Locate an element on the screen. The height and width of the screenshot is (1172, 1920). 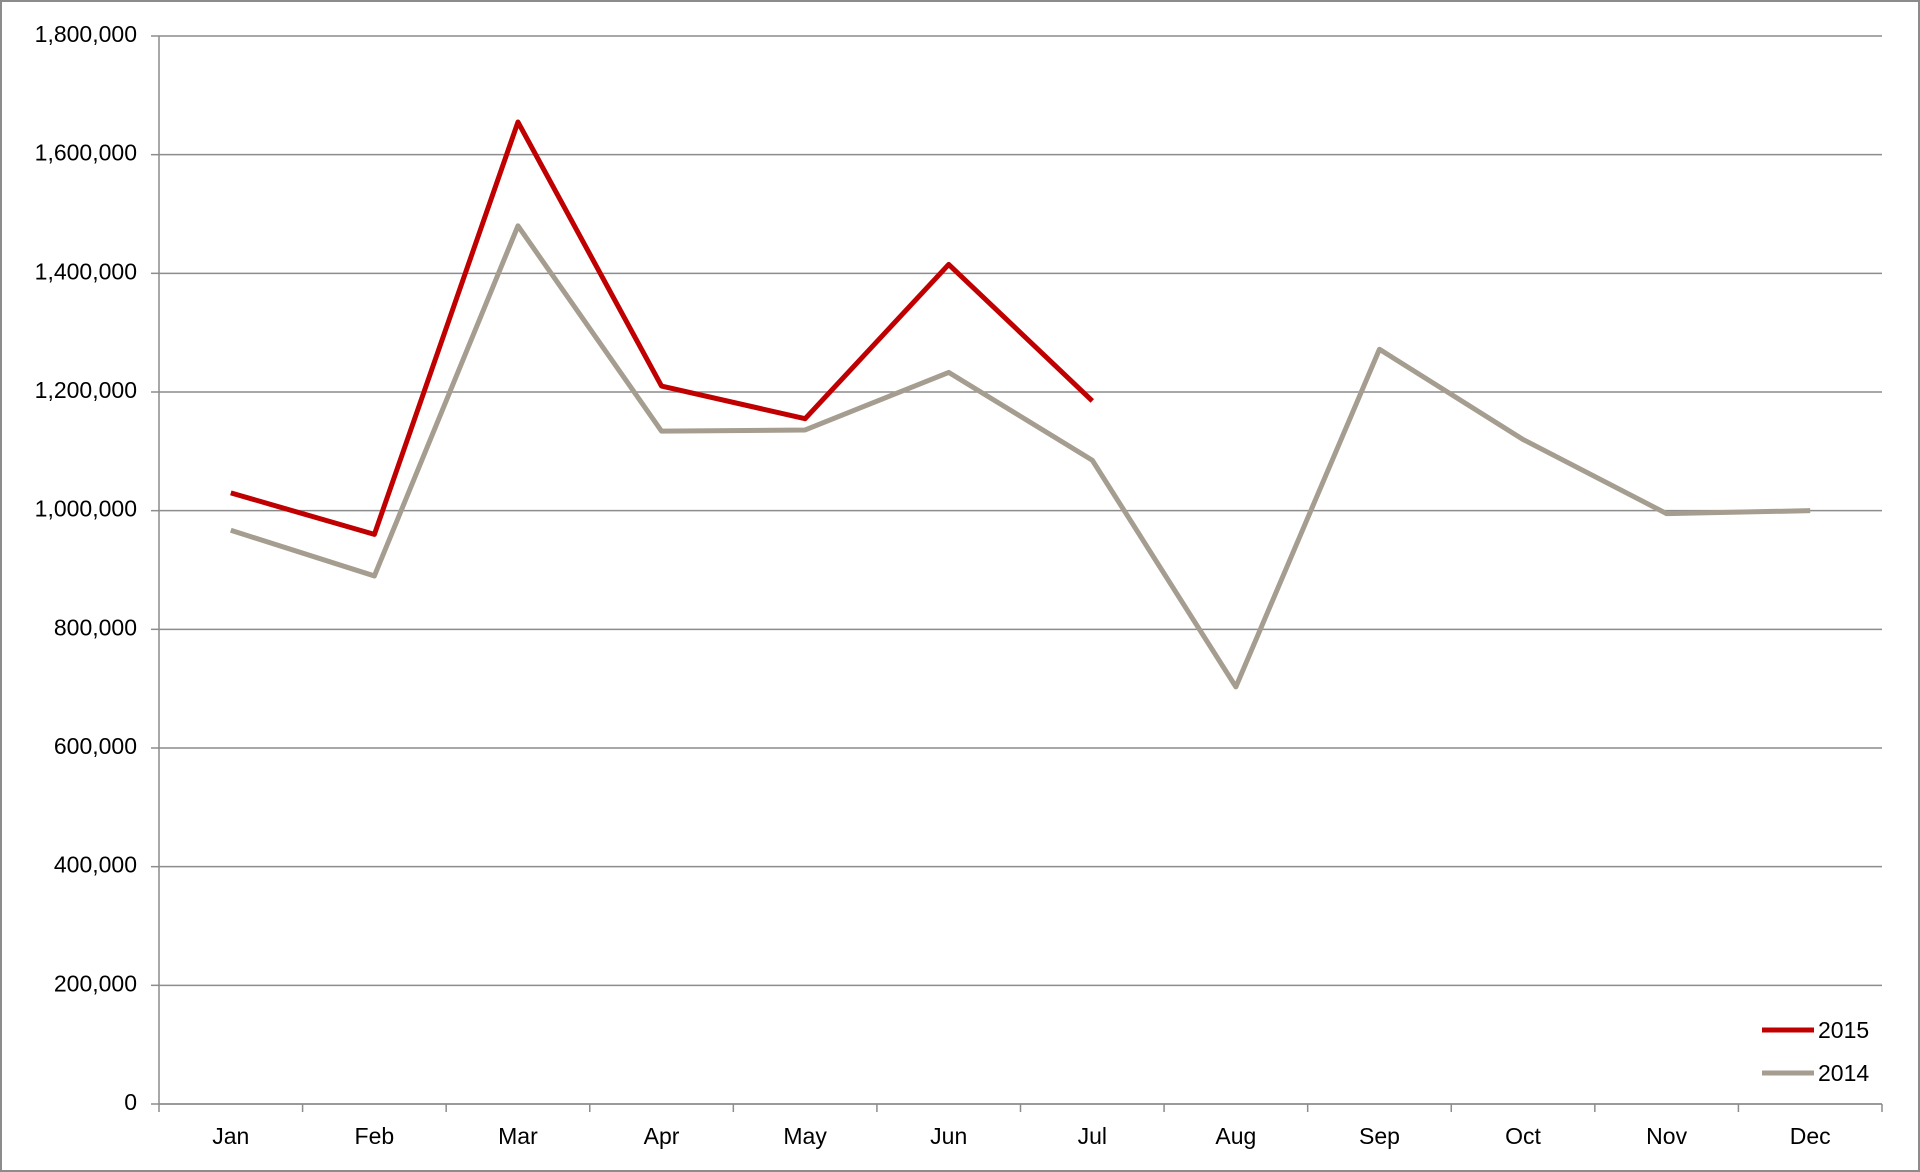
legend-label: 2014 is located at coordinates (1843, 1073).